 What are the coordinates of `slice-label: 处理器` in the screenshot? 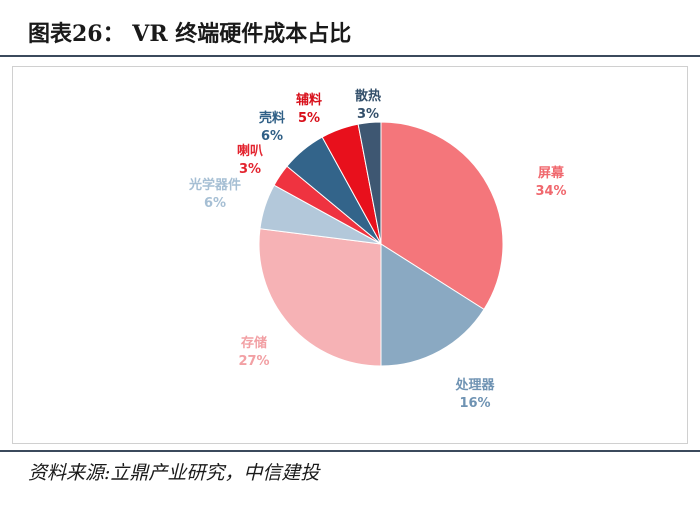 It's located at (474, 385).